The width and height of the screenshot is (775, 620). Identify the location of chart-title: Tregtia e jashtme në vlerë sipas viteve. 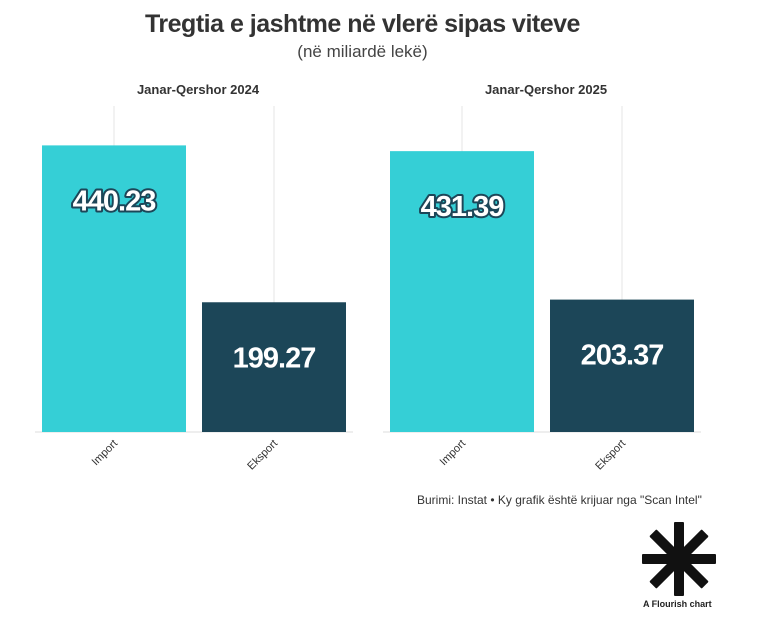
(362, 24).